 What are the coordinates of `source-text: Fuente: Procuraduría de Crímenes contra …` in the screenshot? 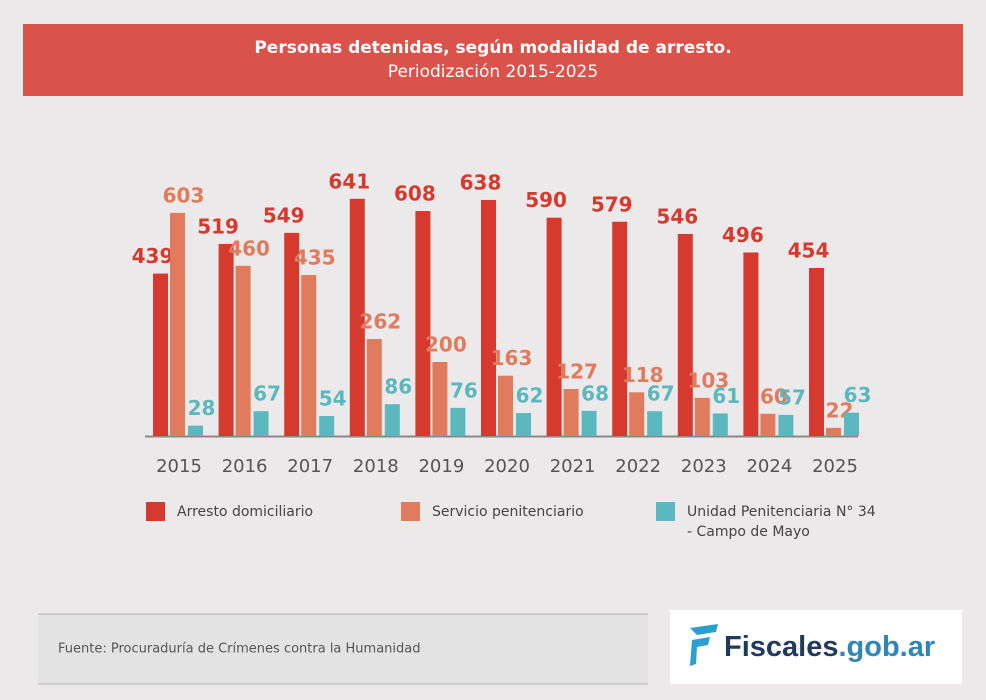 It's located at (239, 649).